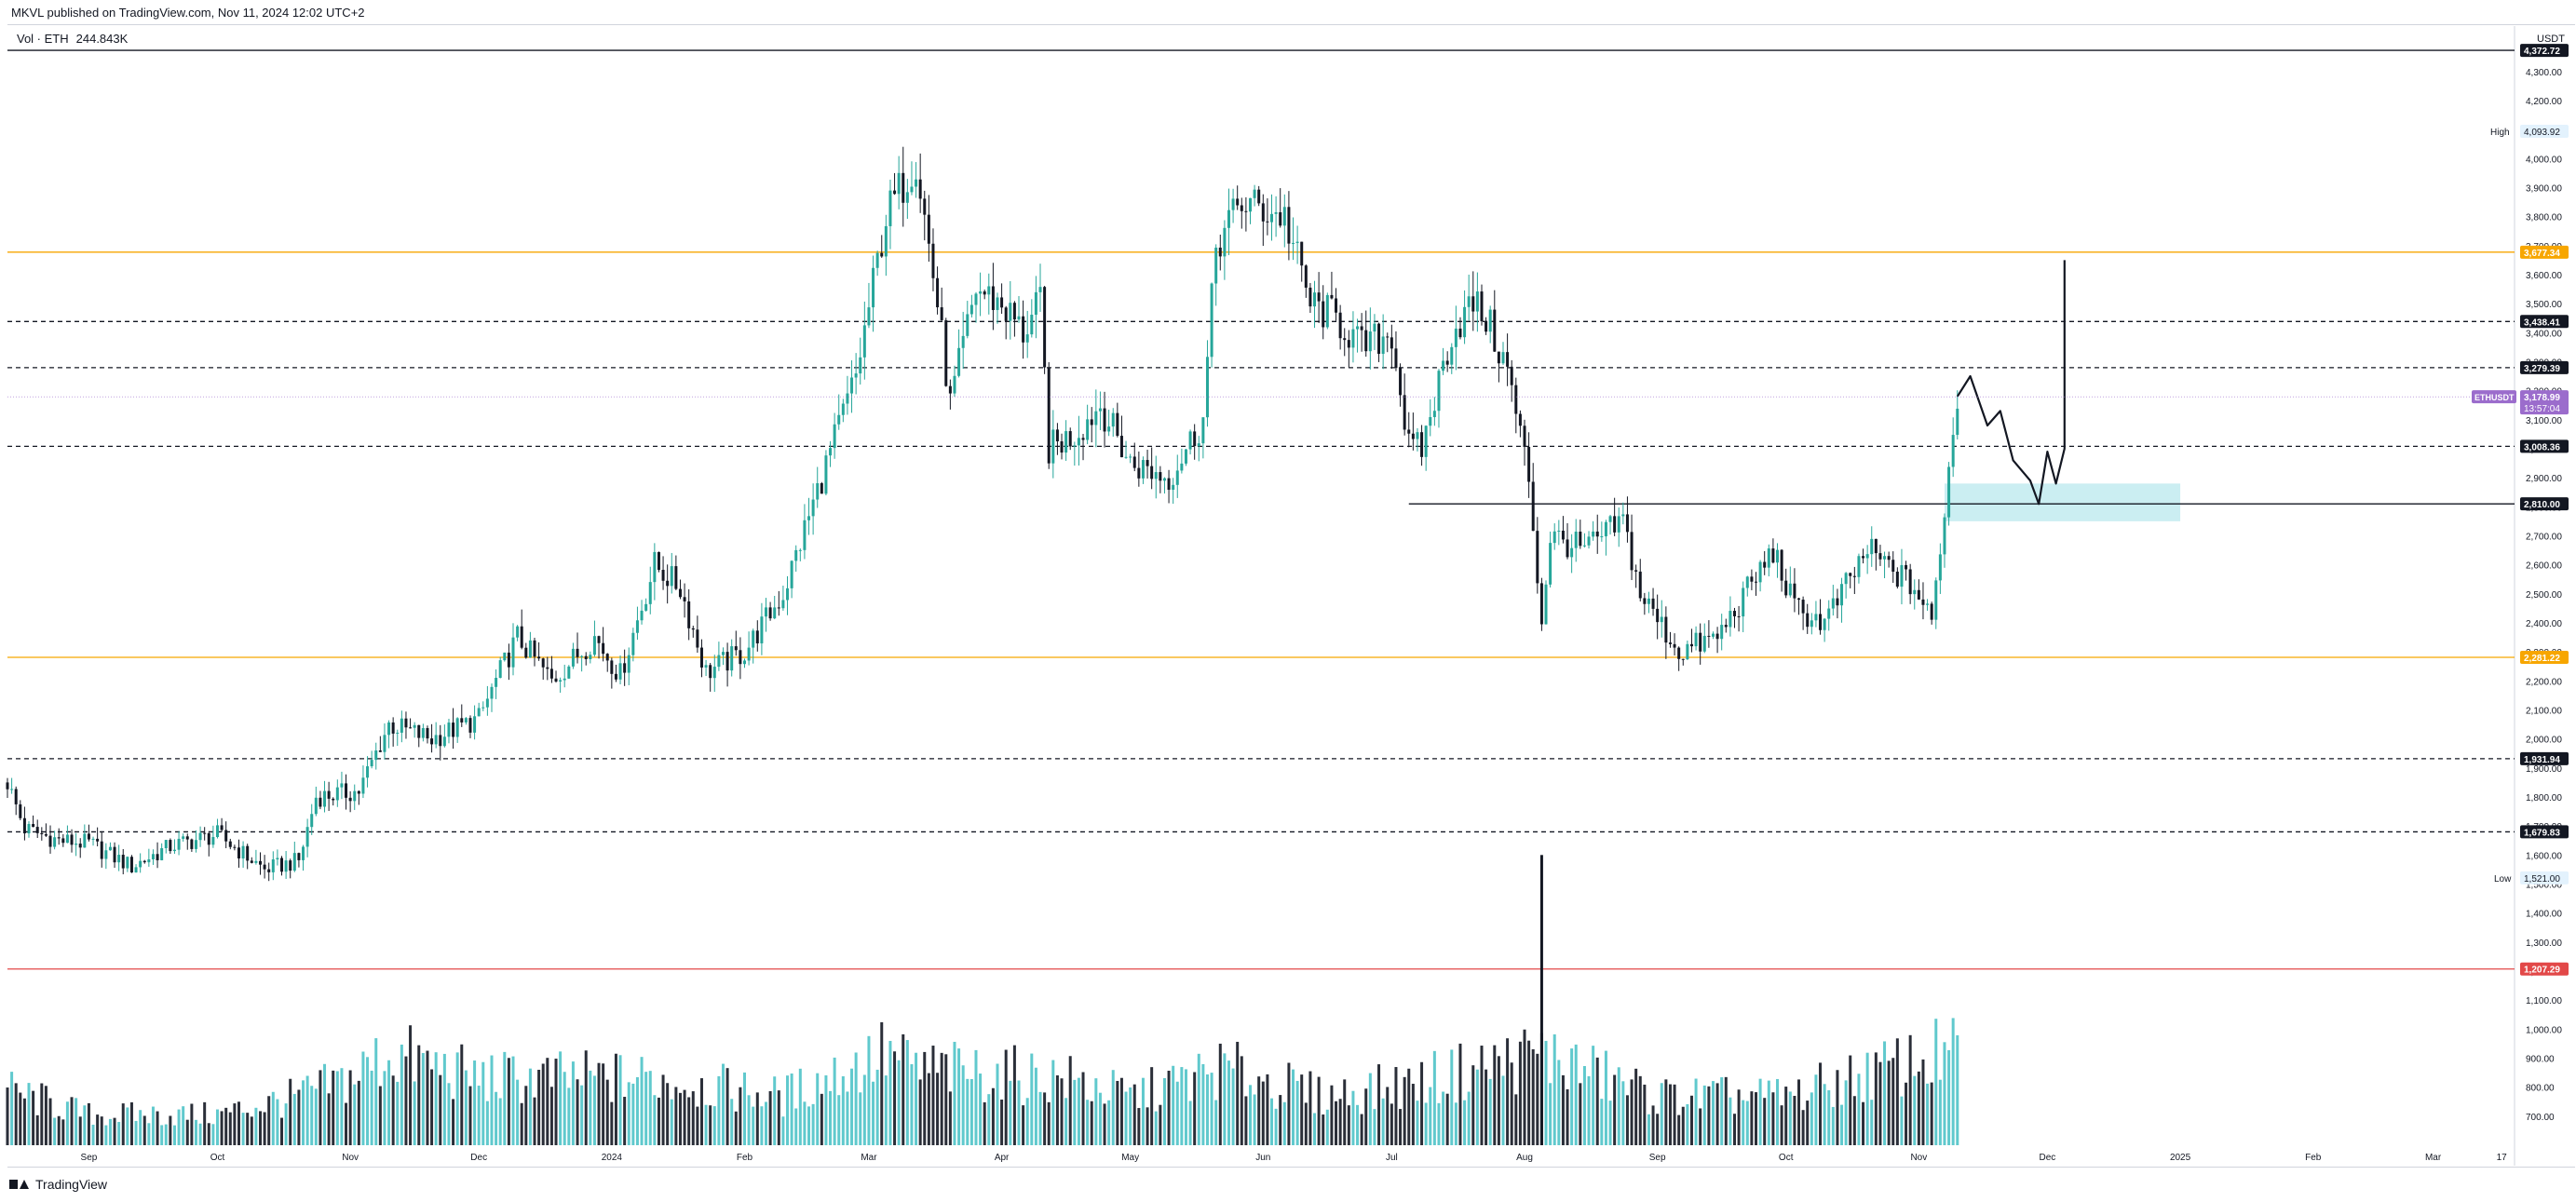 The width and height of the screenshot is (2576, 1202). I want to click on level-price-label: 2,810.00, so click(2542, 505).